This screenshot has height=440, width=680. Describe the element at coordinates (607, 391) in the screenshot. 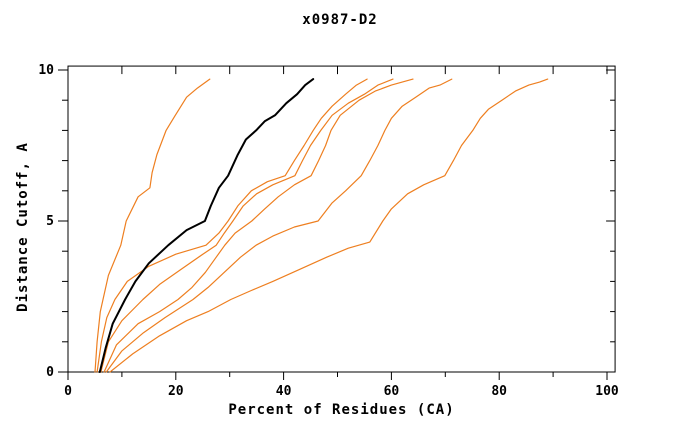

I see `x-tick-label: 100` at that location.